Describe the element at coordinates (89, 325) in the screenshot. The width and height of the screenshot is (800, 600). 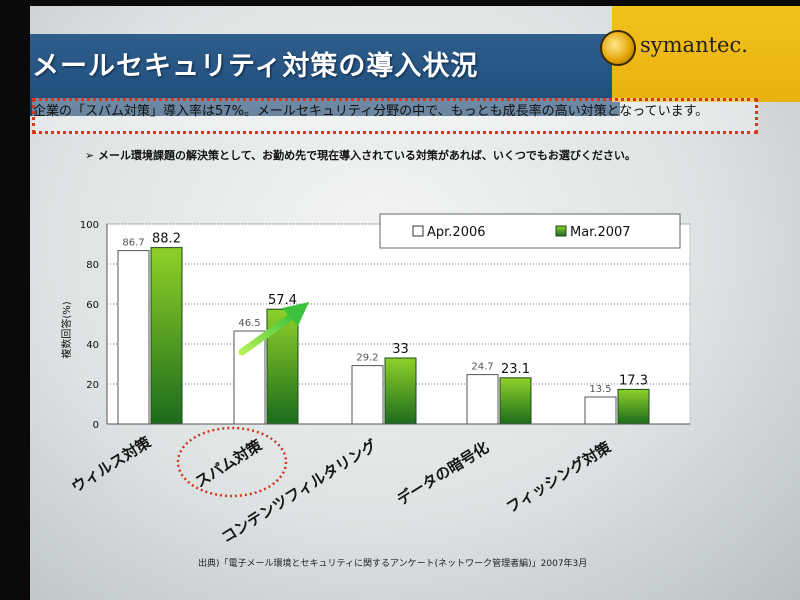
I see `y-axis-ticks: 0 20 40 60 80 100` at that location.